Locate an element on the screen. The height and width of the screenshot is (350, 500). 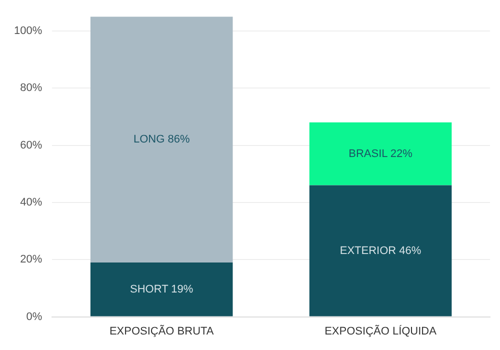
data-label: BRASIL 22% is located at coordinates (380, 154).